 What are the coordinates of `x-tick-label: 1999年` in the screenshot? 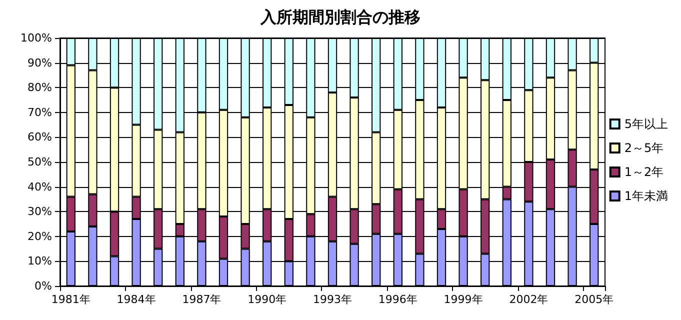 It's located at (463, 299).